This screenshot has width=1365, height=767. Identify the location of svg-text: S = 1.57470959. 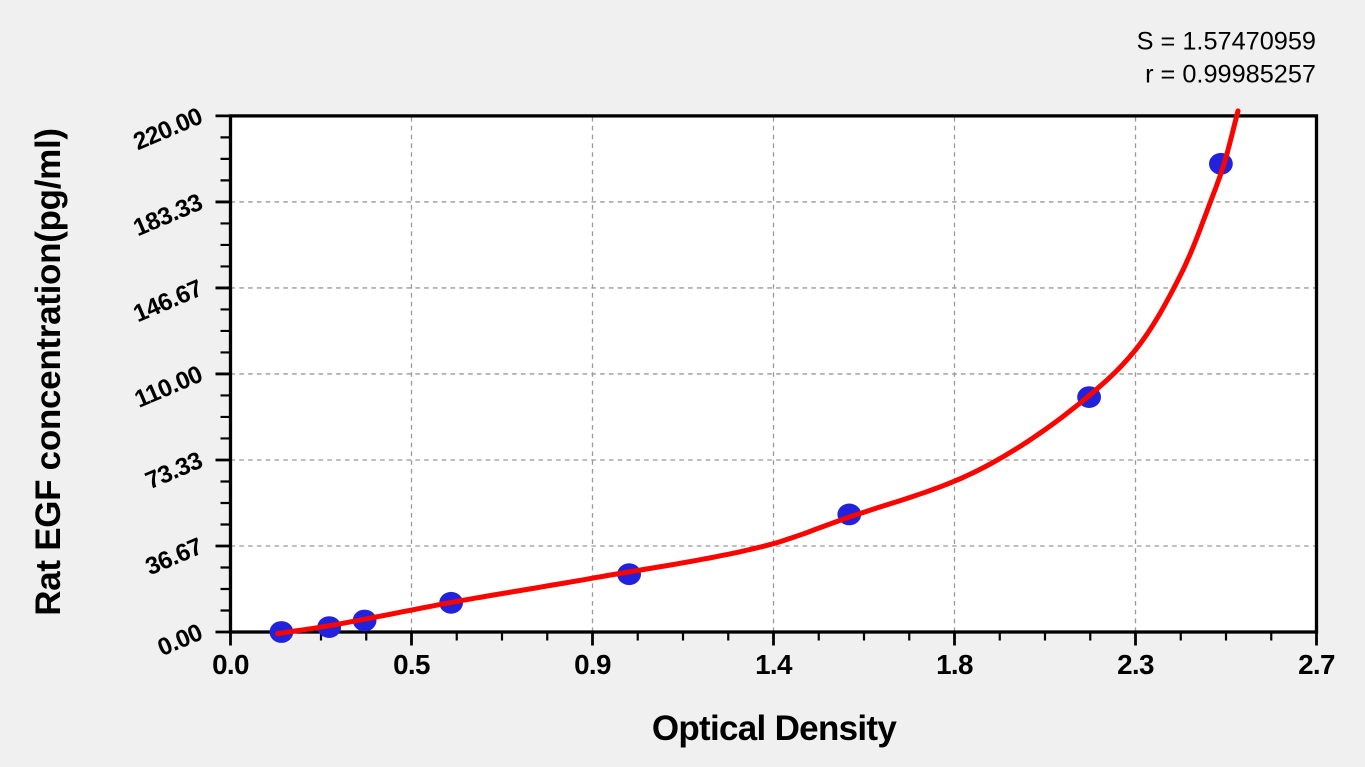
(1226, 42).